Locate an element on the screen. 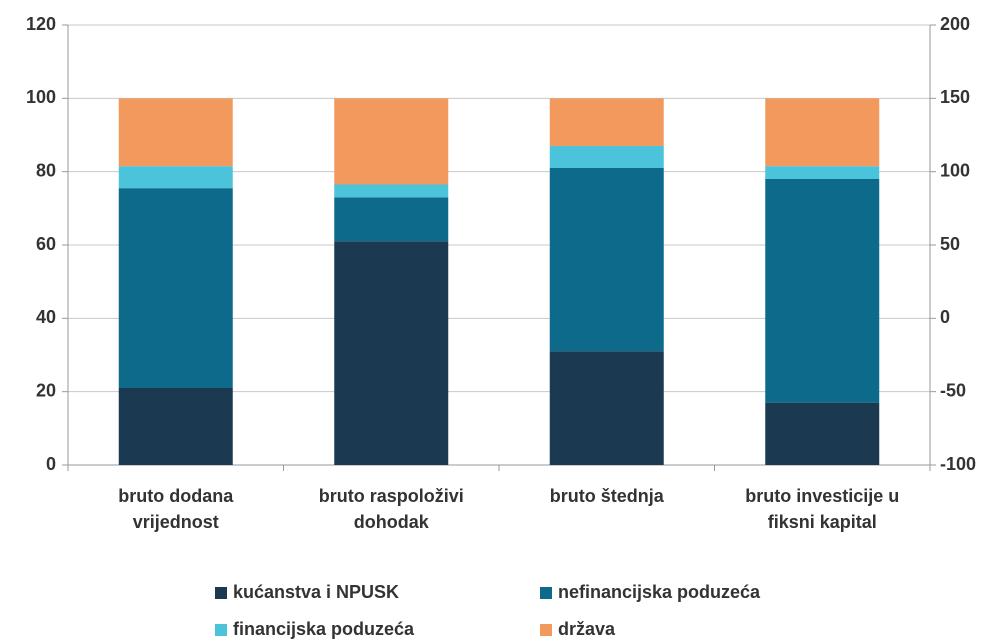 The image size is (1002, 642). y-tick-label: 120 is located at coordinates (41, 24).